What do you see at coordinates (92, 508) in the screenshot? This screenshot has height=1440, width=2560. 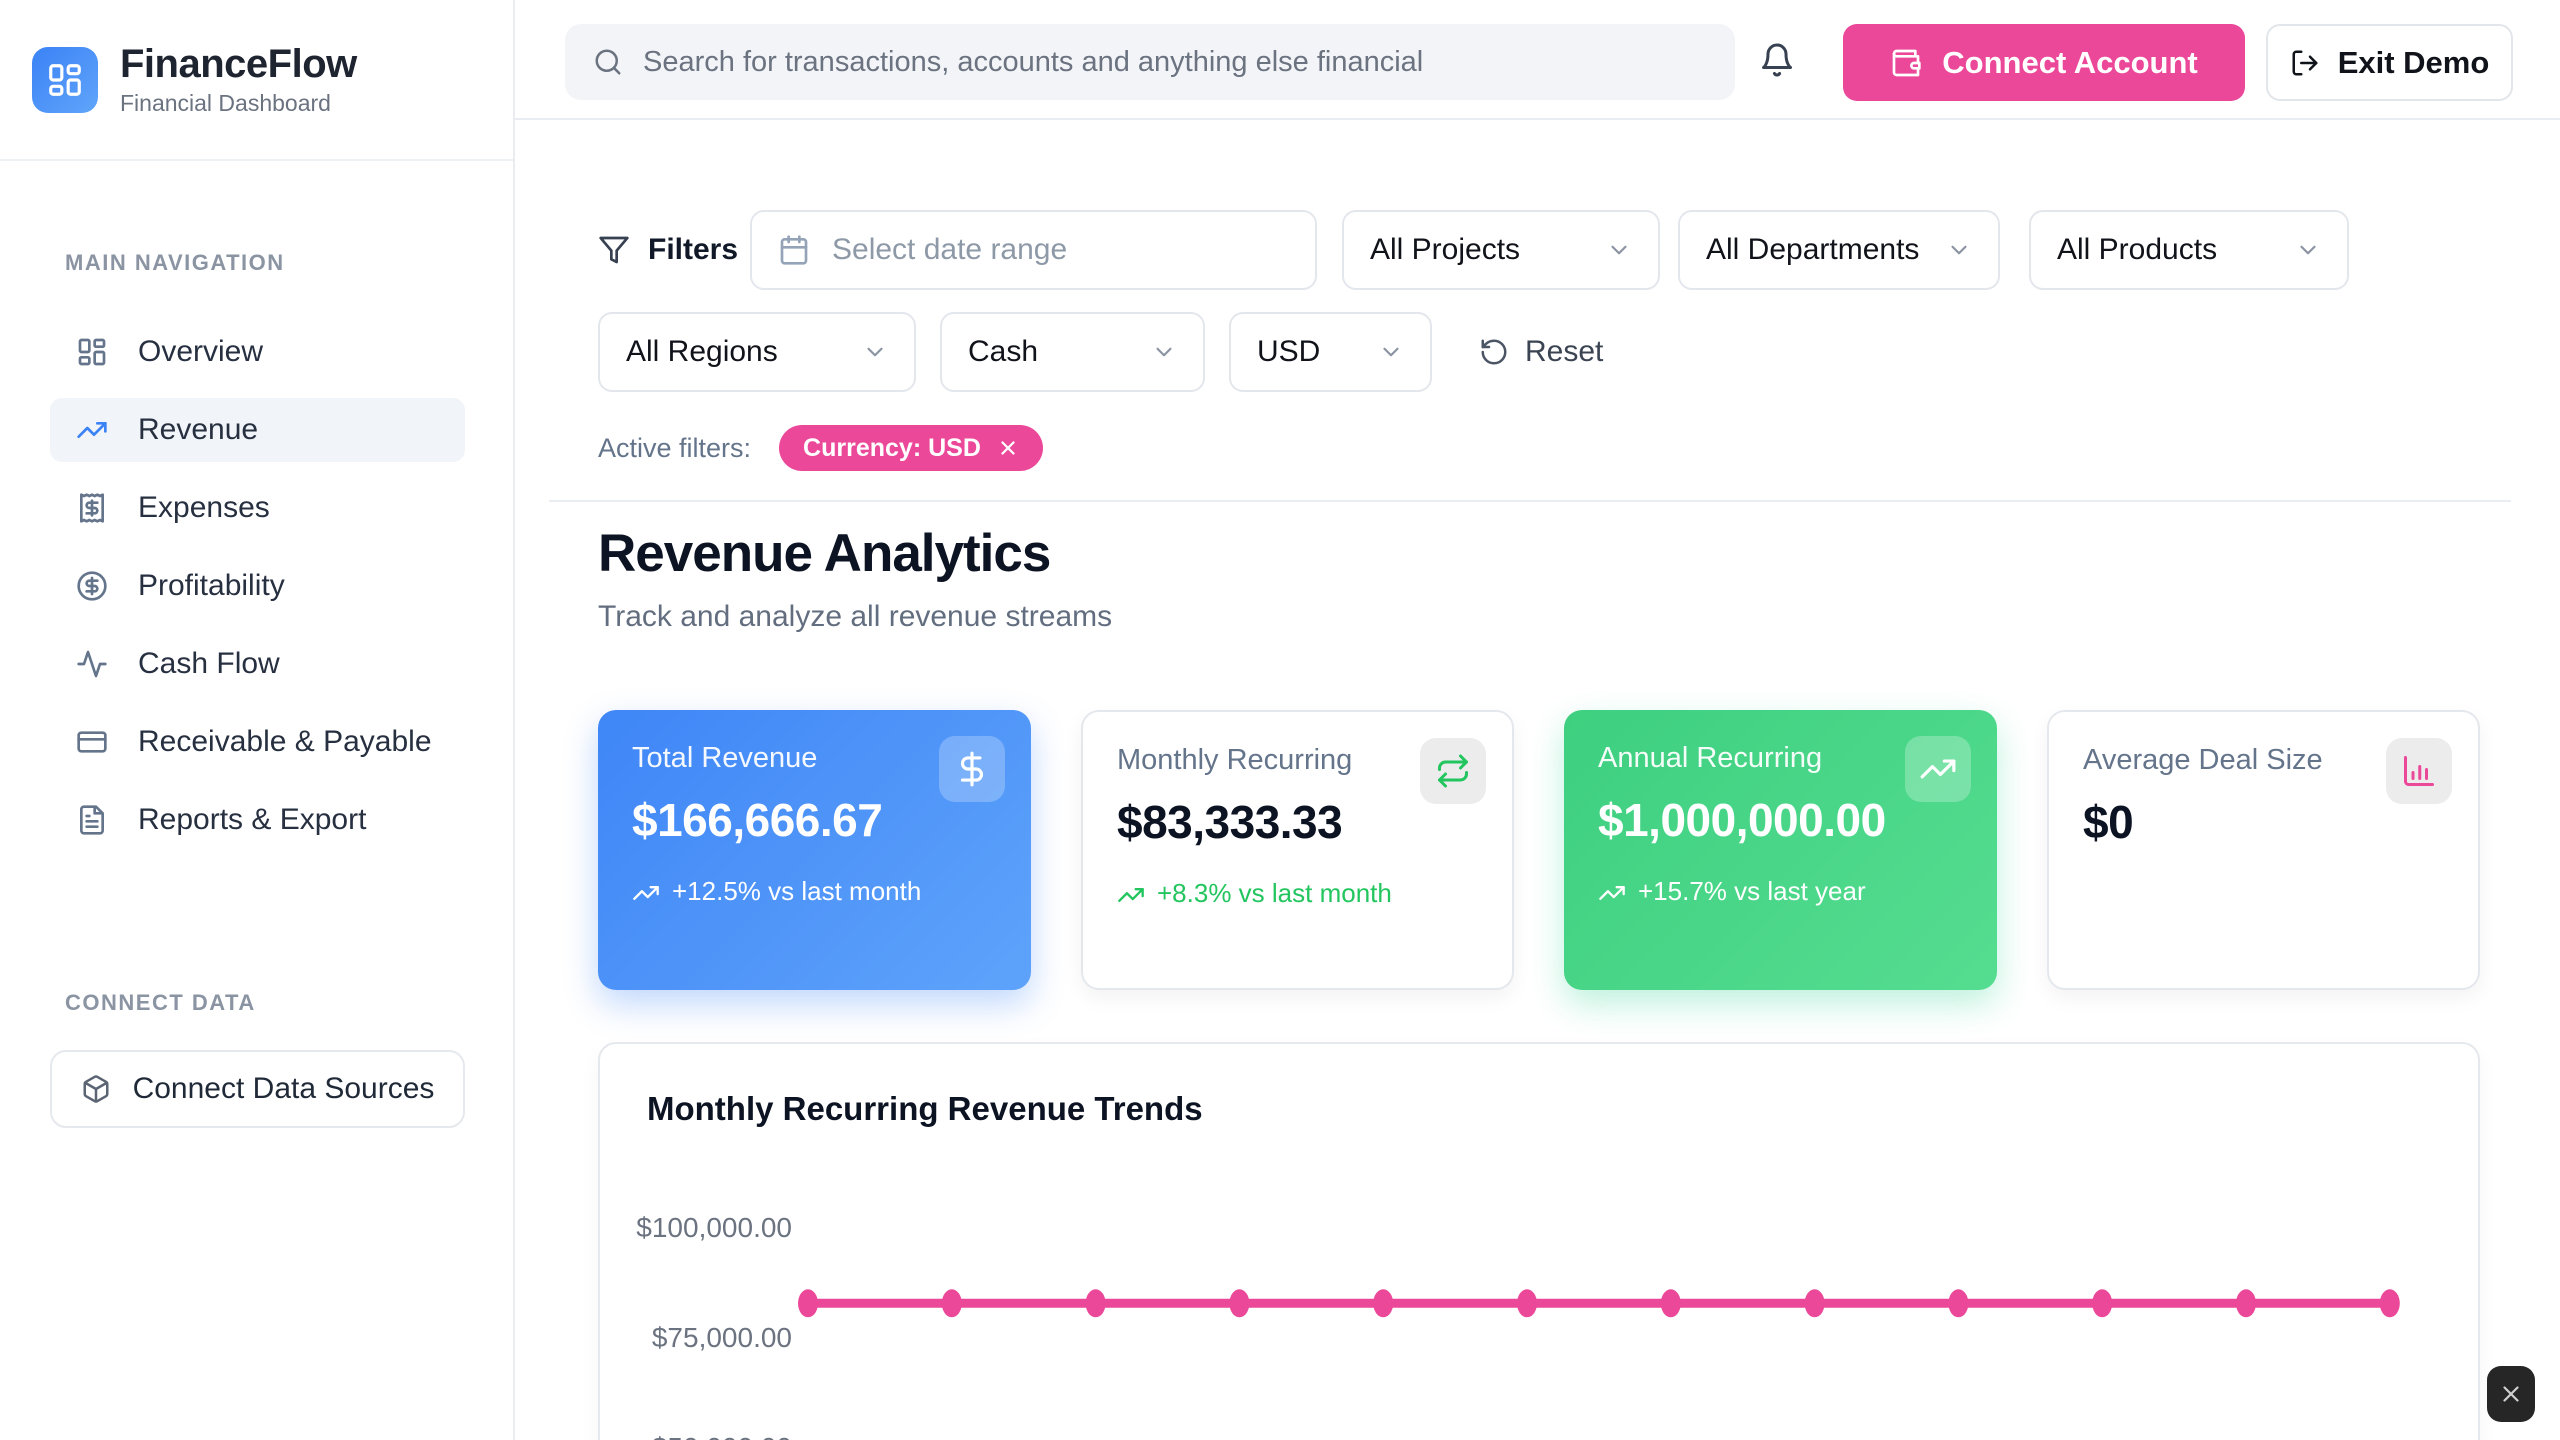 I see `receipt-icon` at bounding box center [92, 508].